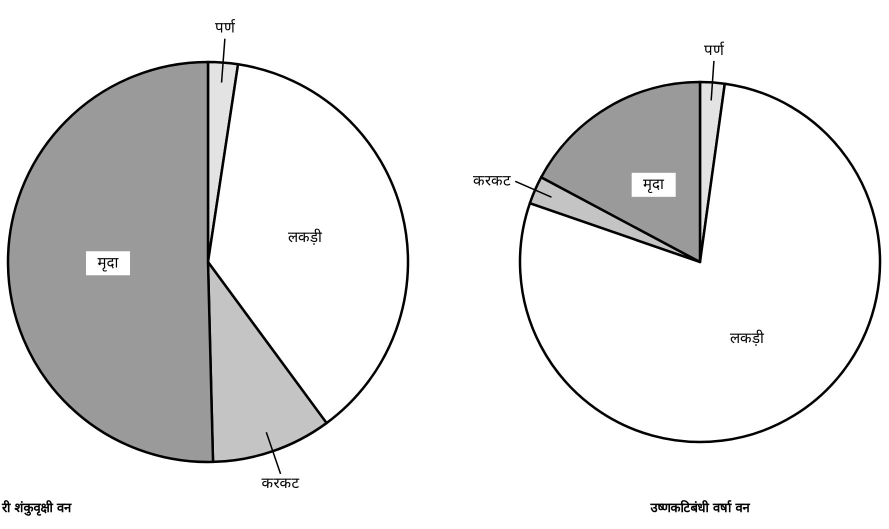  Describe the element at coordinates (36, 508) in the screenshot. I see `text: री शंकुवृक्षी वन` at that location.